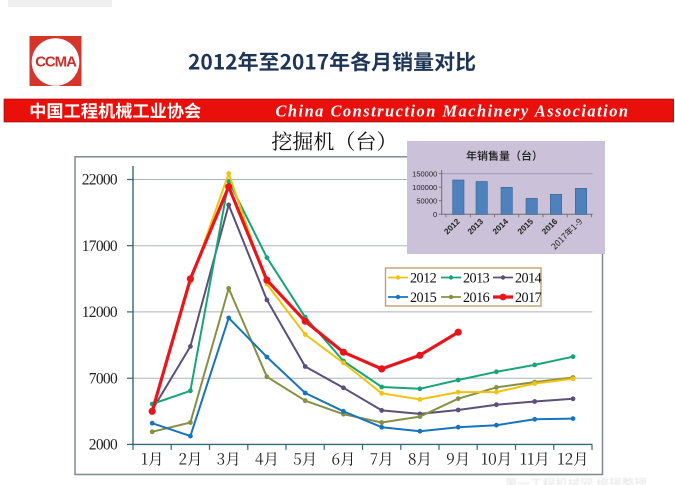 This screenshot has width=675, height=485. I want to click on svg-text: 12000, so click(100, 312).